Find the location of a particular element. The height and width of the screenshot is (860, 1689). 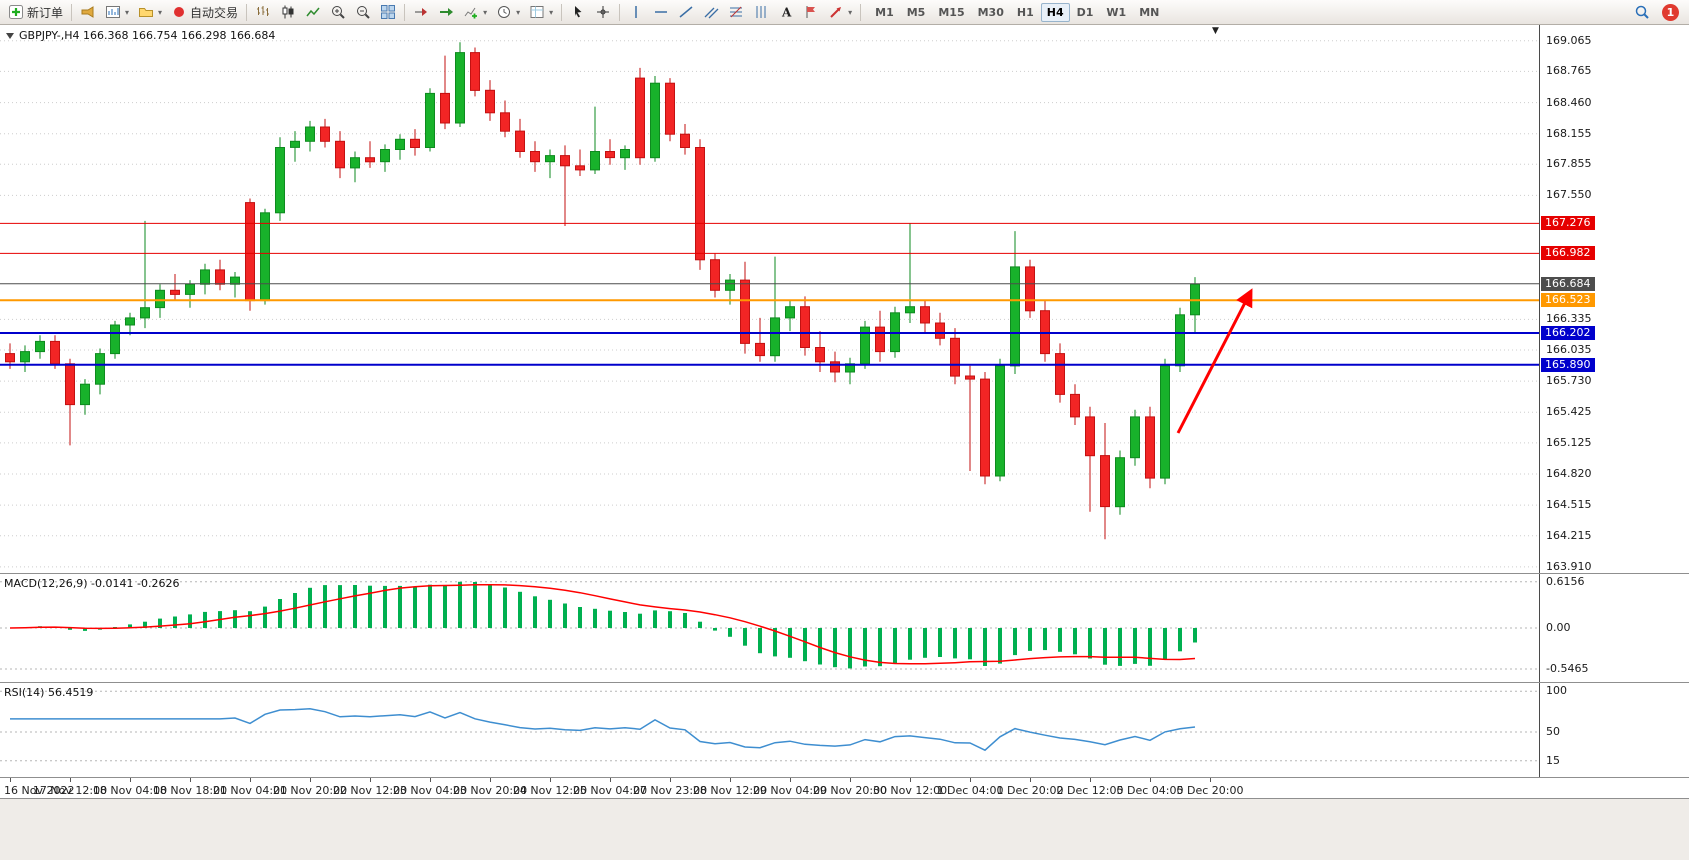

tile-windows-button is located at coordinates (388, 12).